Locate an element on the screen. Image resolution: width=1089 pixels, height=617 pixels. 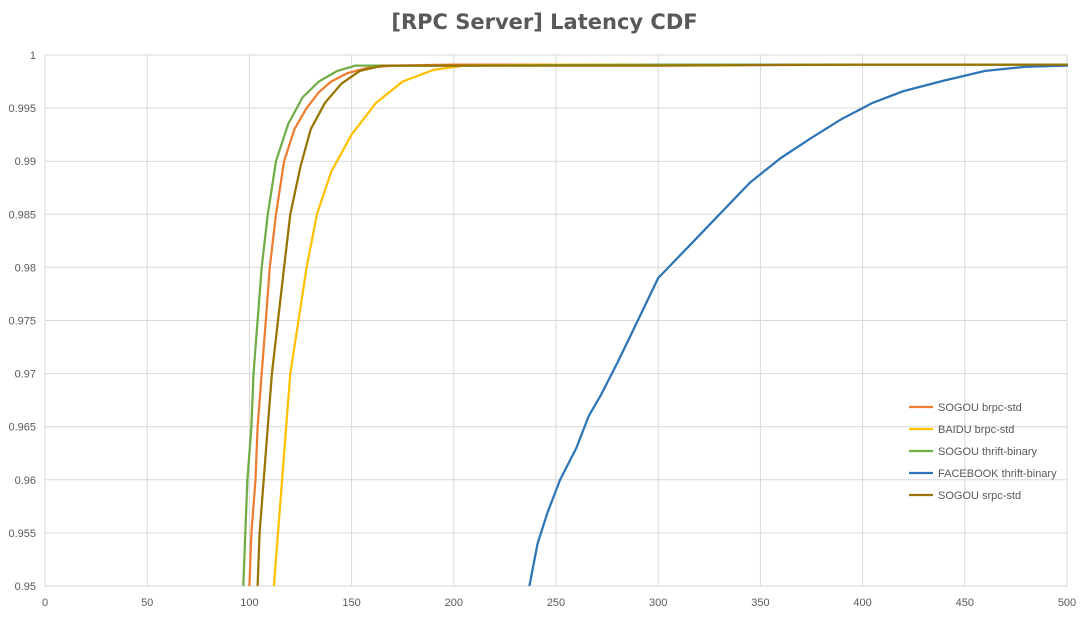
chart-title: [RPC Server] Latency CDF is located at coordinates (544, 22).